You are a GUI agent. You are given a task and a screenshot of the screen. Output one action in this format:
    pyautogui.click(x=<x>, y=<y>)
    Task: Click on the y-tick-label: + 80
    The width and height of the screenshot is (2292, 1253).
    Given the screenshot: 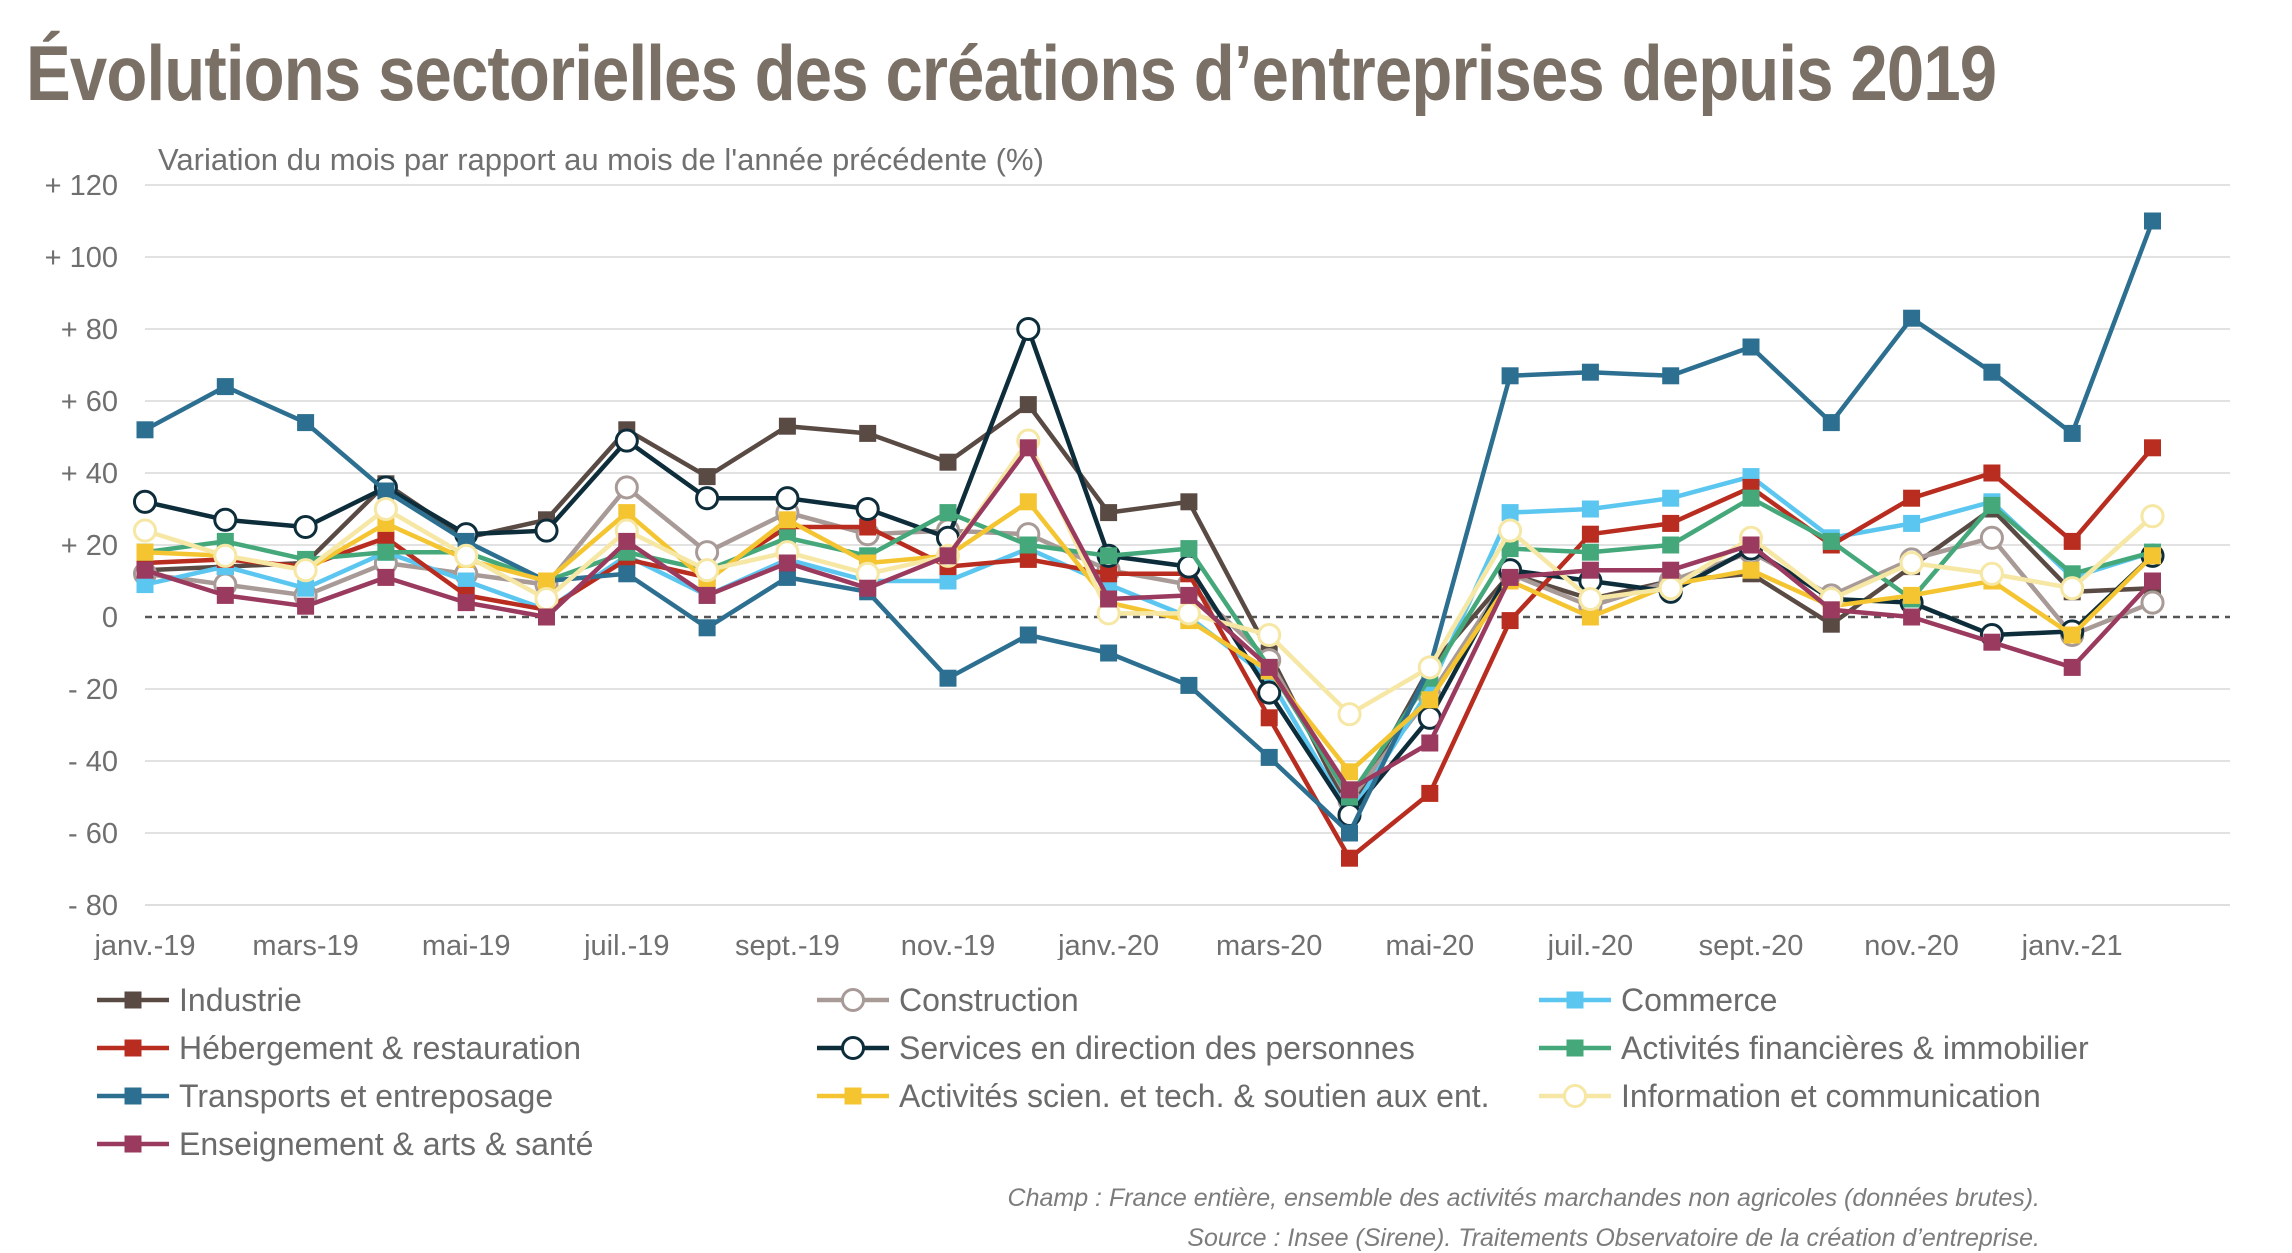 What is the action you would take?
    pyautogui.click(x=89, y=330)
    